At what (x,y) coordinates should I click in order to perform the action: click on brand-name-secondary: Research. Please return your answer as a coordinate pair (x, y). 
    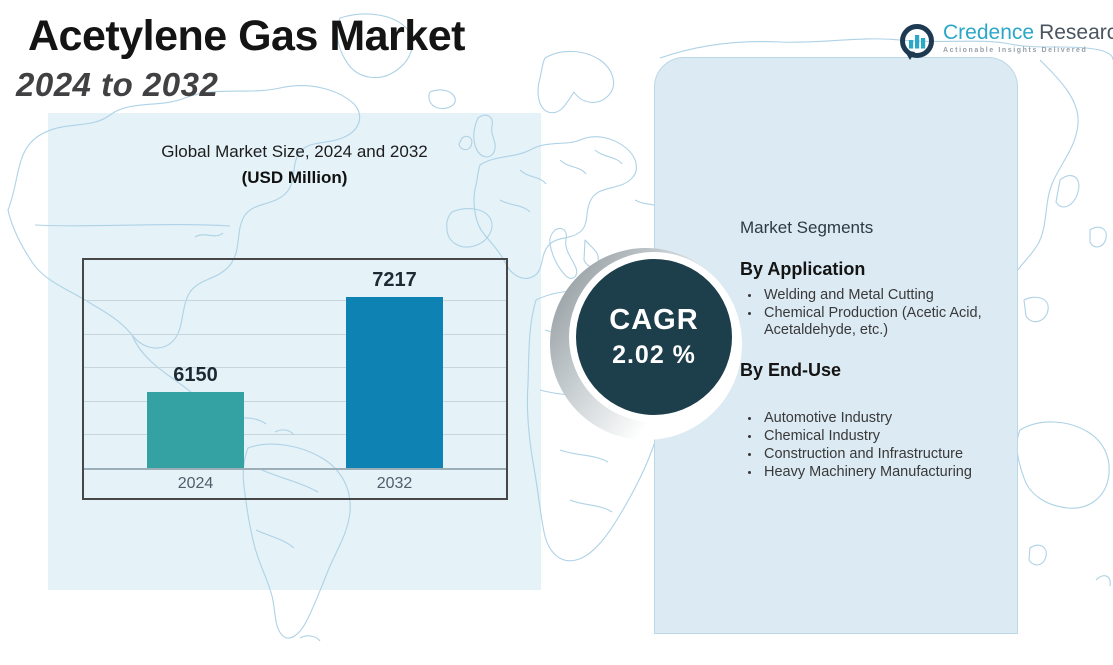
    Looking at the image, I should click on (1076, 32).